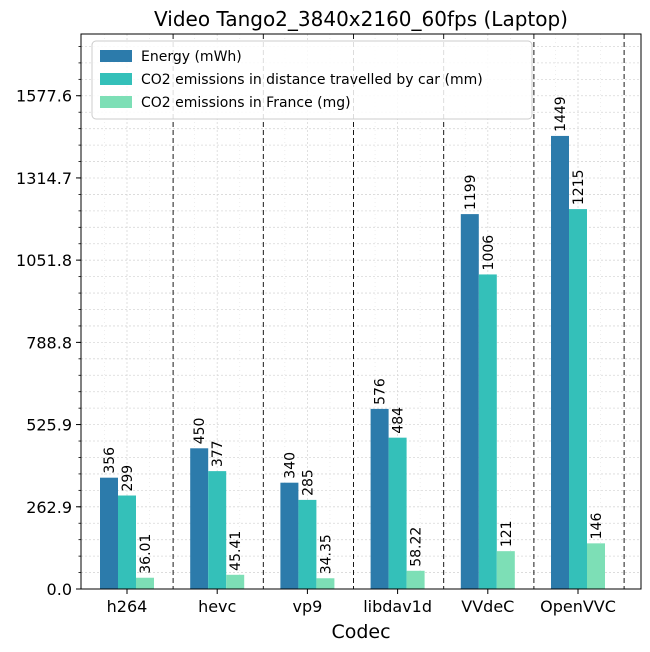  Describe the element at coordinates (48, 322) in the screenshot. I see `y-axis: 0.0 262.9 525.9 788.8 1051.8 1314.7 1577.6` at that location.